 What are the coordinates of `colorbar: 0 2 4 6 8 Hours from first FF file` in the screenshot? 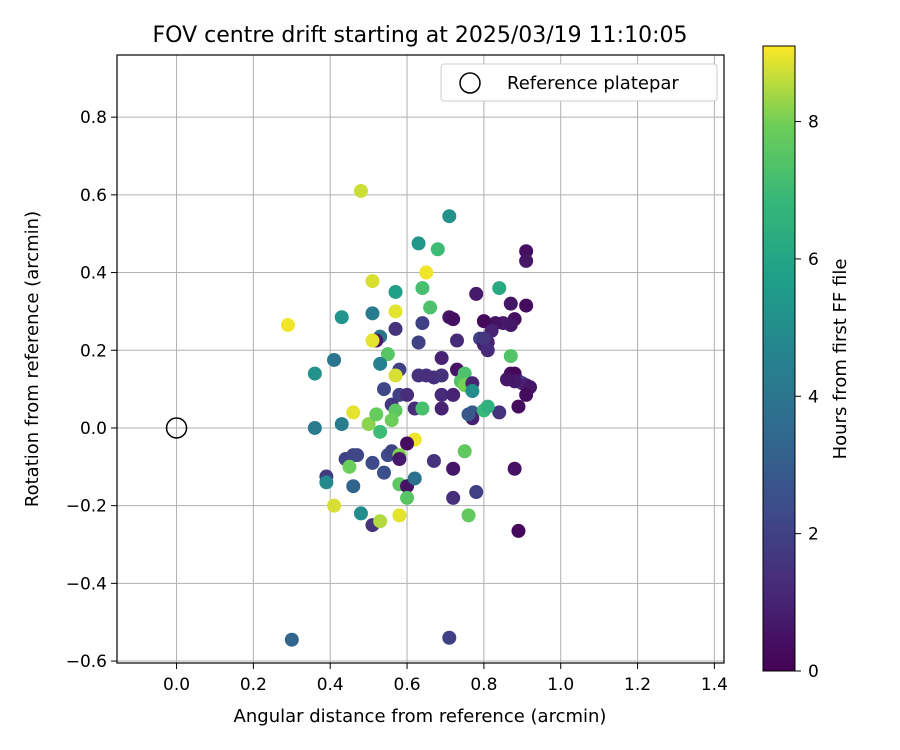 It's located at (806, 363).